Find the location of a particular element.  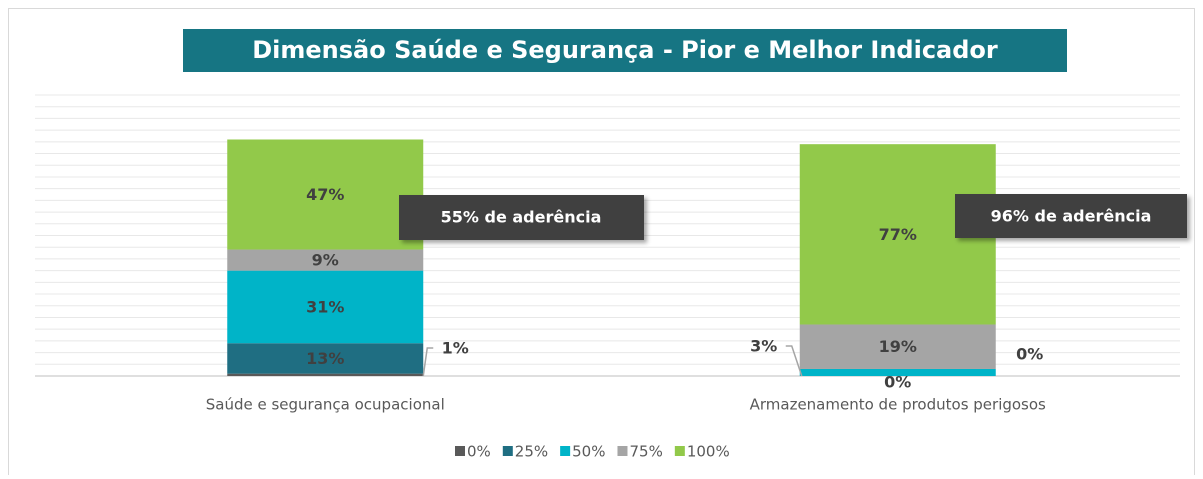

x-tick-label: Saúde e segurança ocupacional is located at coordinates (325, 405).